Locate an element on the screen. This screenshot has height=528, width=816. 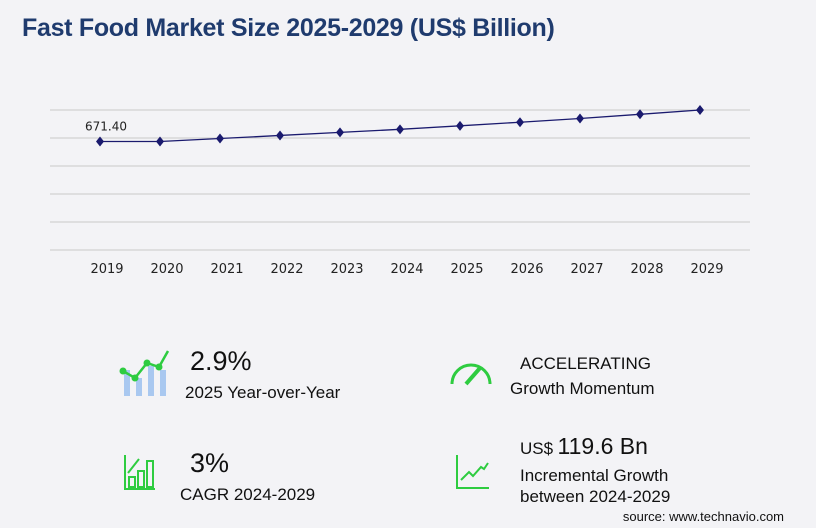
x-tick-label: 2026 is located at coordinates (526, 269).